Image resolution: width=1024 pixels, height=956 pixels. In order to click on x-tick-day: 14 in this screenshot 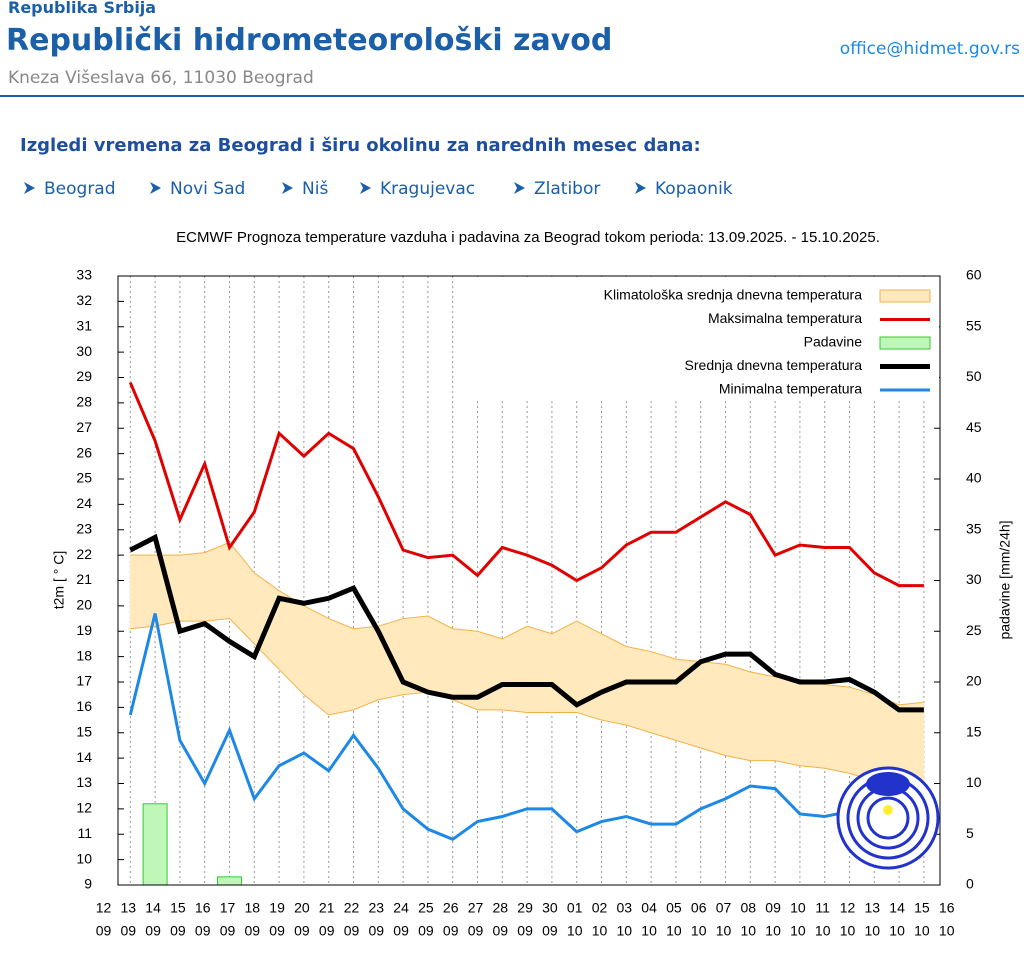, I will do `click(153, 908)`.